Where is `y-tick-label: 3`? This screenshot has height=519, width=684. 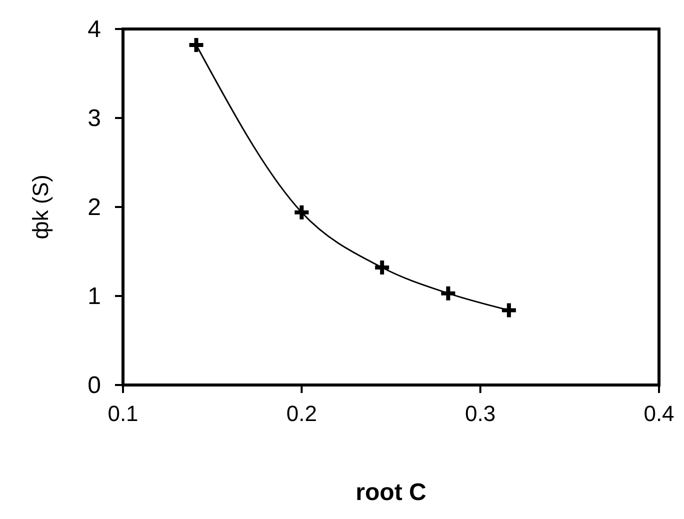
y-tick-label: 3 is located at coordinates (94, 118).